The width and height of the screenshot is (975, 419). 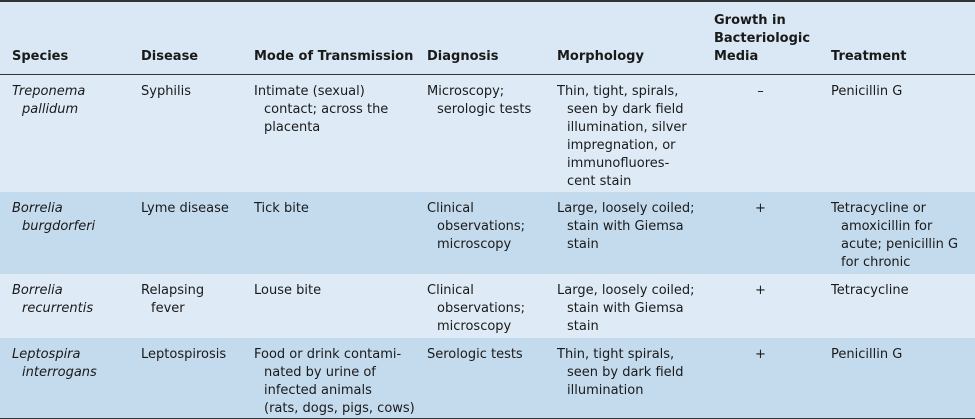 I want to click on cell-line: illumination, so click(x=605, y=390).